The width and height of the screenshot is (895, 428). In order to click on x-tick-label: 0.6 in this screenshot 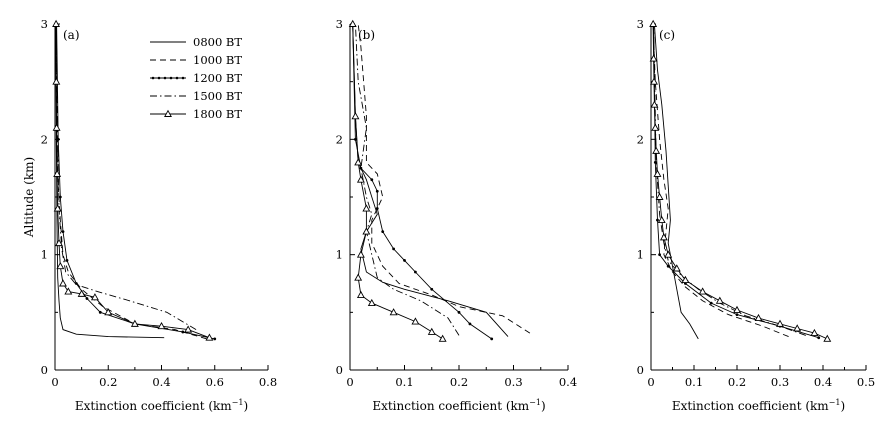, I will do `click(215, 382)`.